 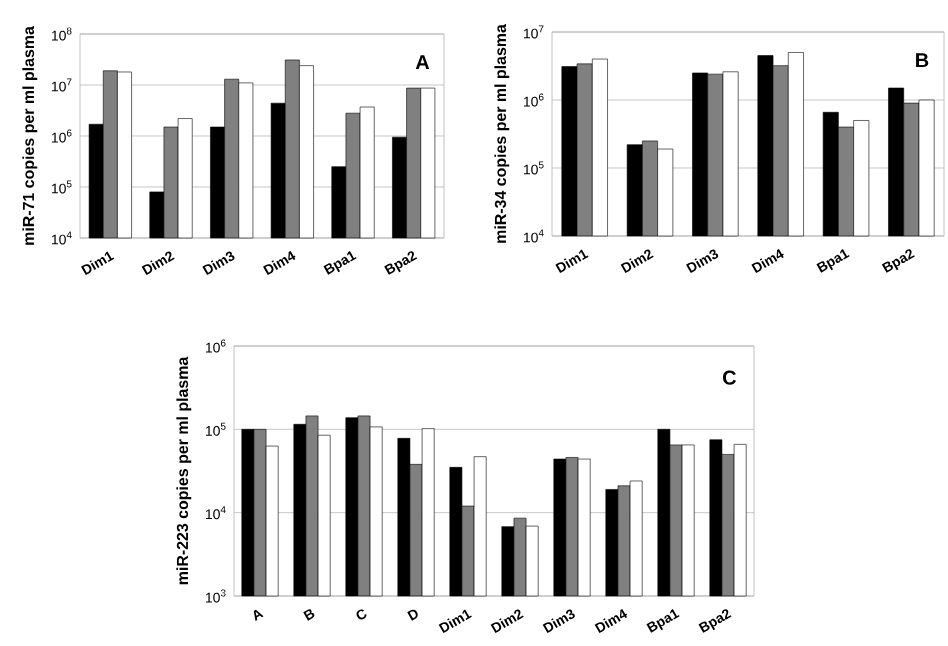 What do you see at coordinates (422, 62) in the screenshot?
I see `annotation: A` at bounding box center [422, 62].